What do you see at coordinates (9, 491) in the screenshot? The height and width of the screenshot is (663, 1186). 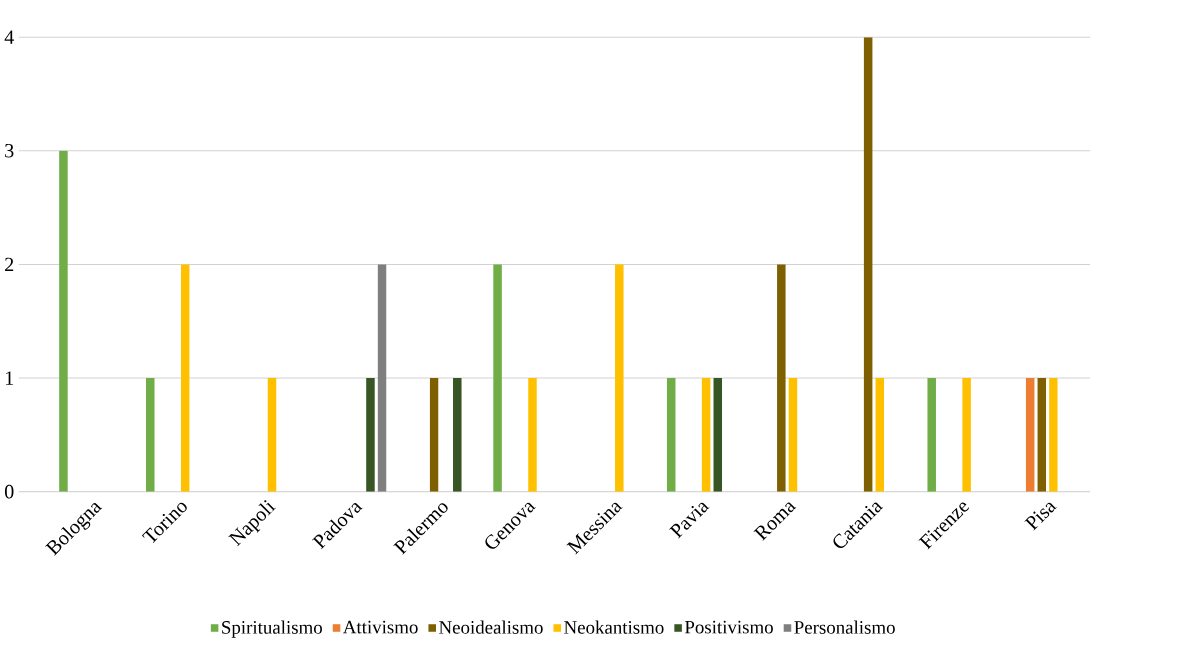 I see `y-tick-label: 0` at bounding box center [9, 491].